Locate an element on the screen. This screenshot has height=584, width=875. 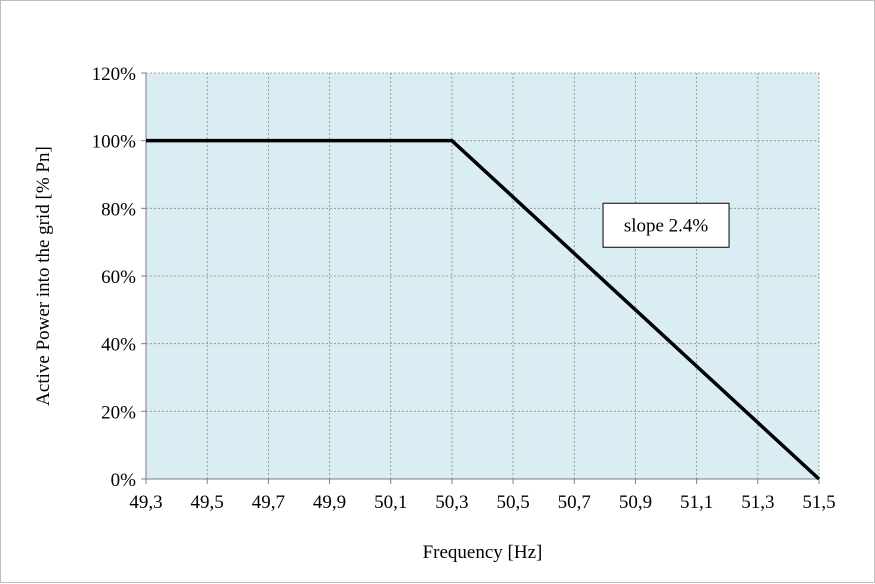
y-tick-label: 80% is located at coordinates (118, 209).